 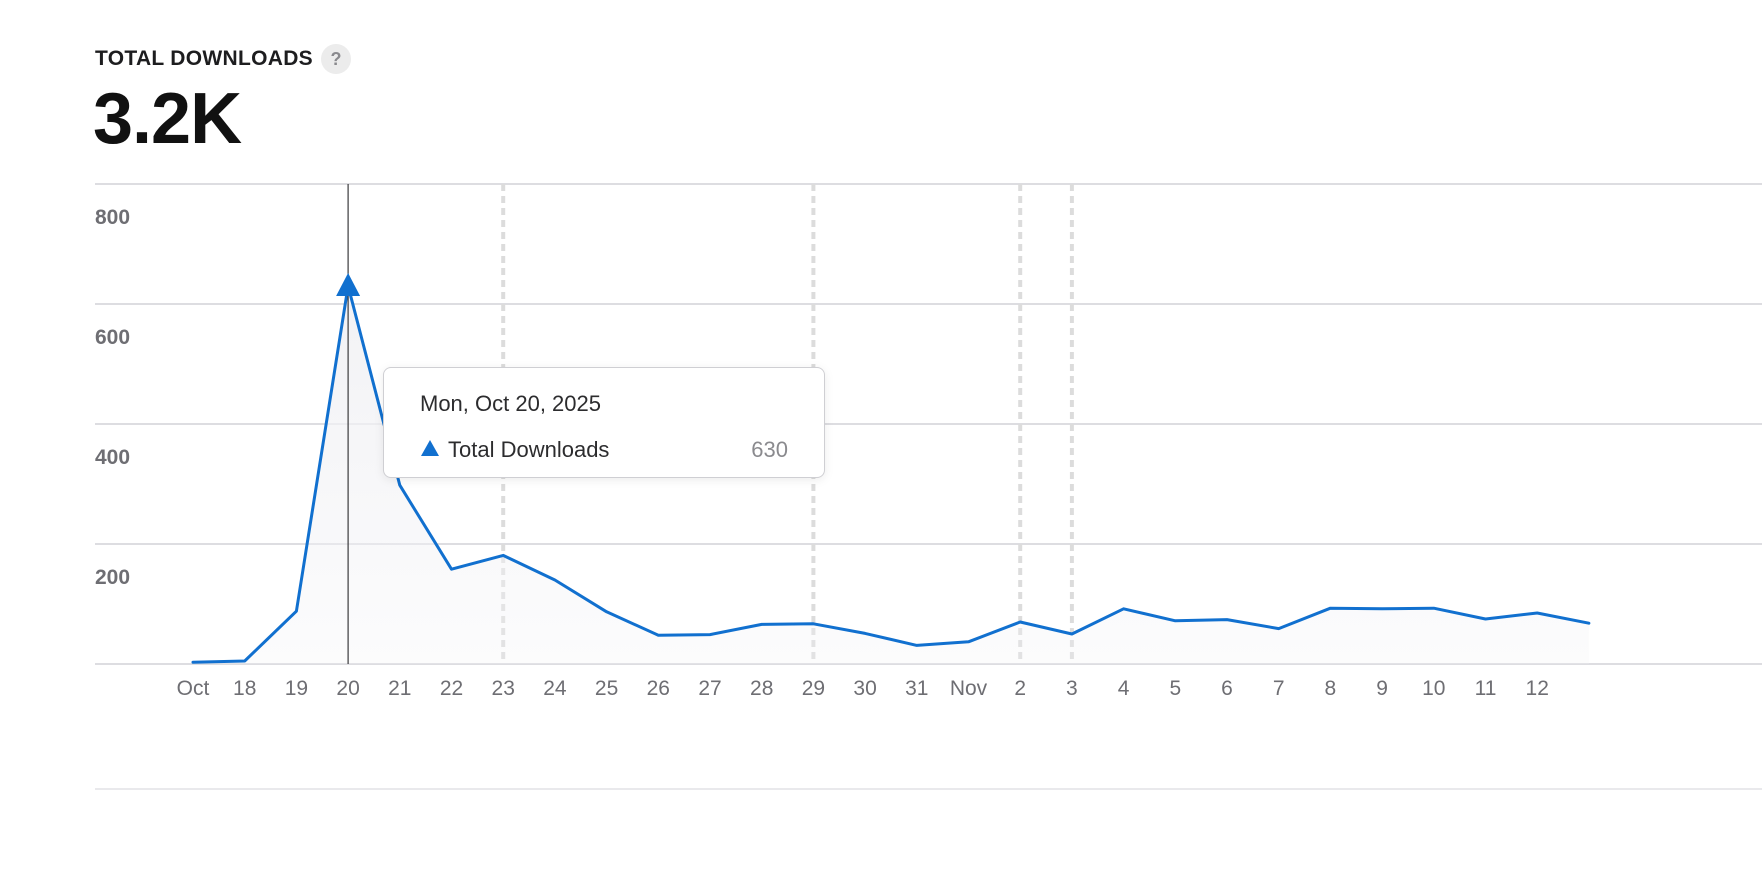 What do you see at coordinates (204, 58) in the screenshot?
I see `metric-title: TOTAL DOWNLOADS` at bounding box center [204, 58].